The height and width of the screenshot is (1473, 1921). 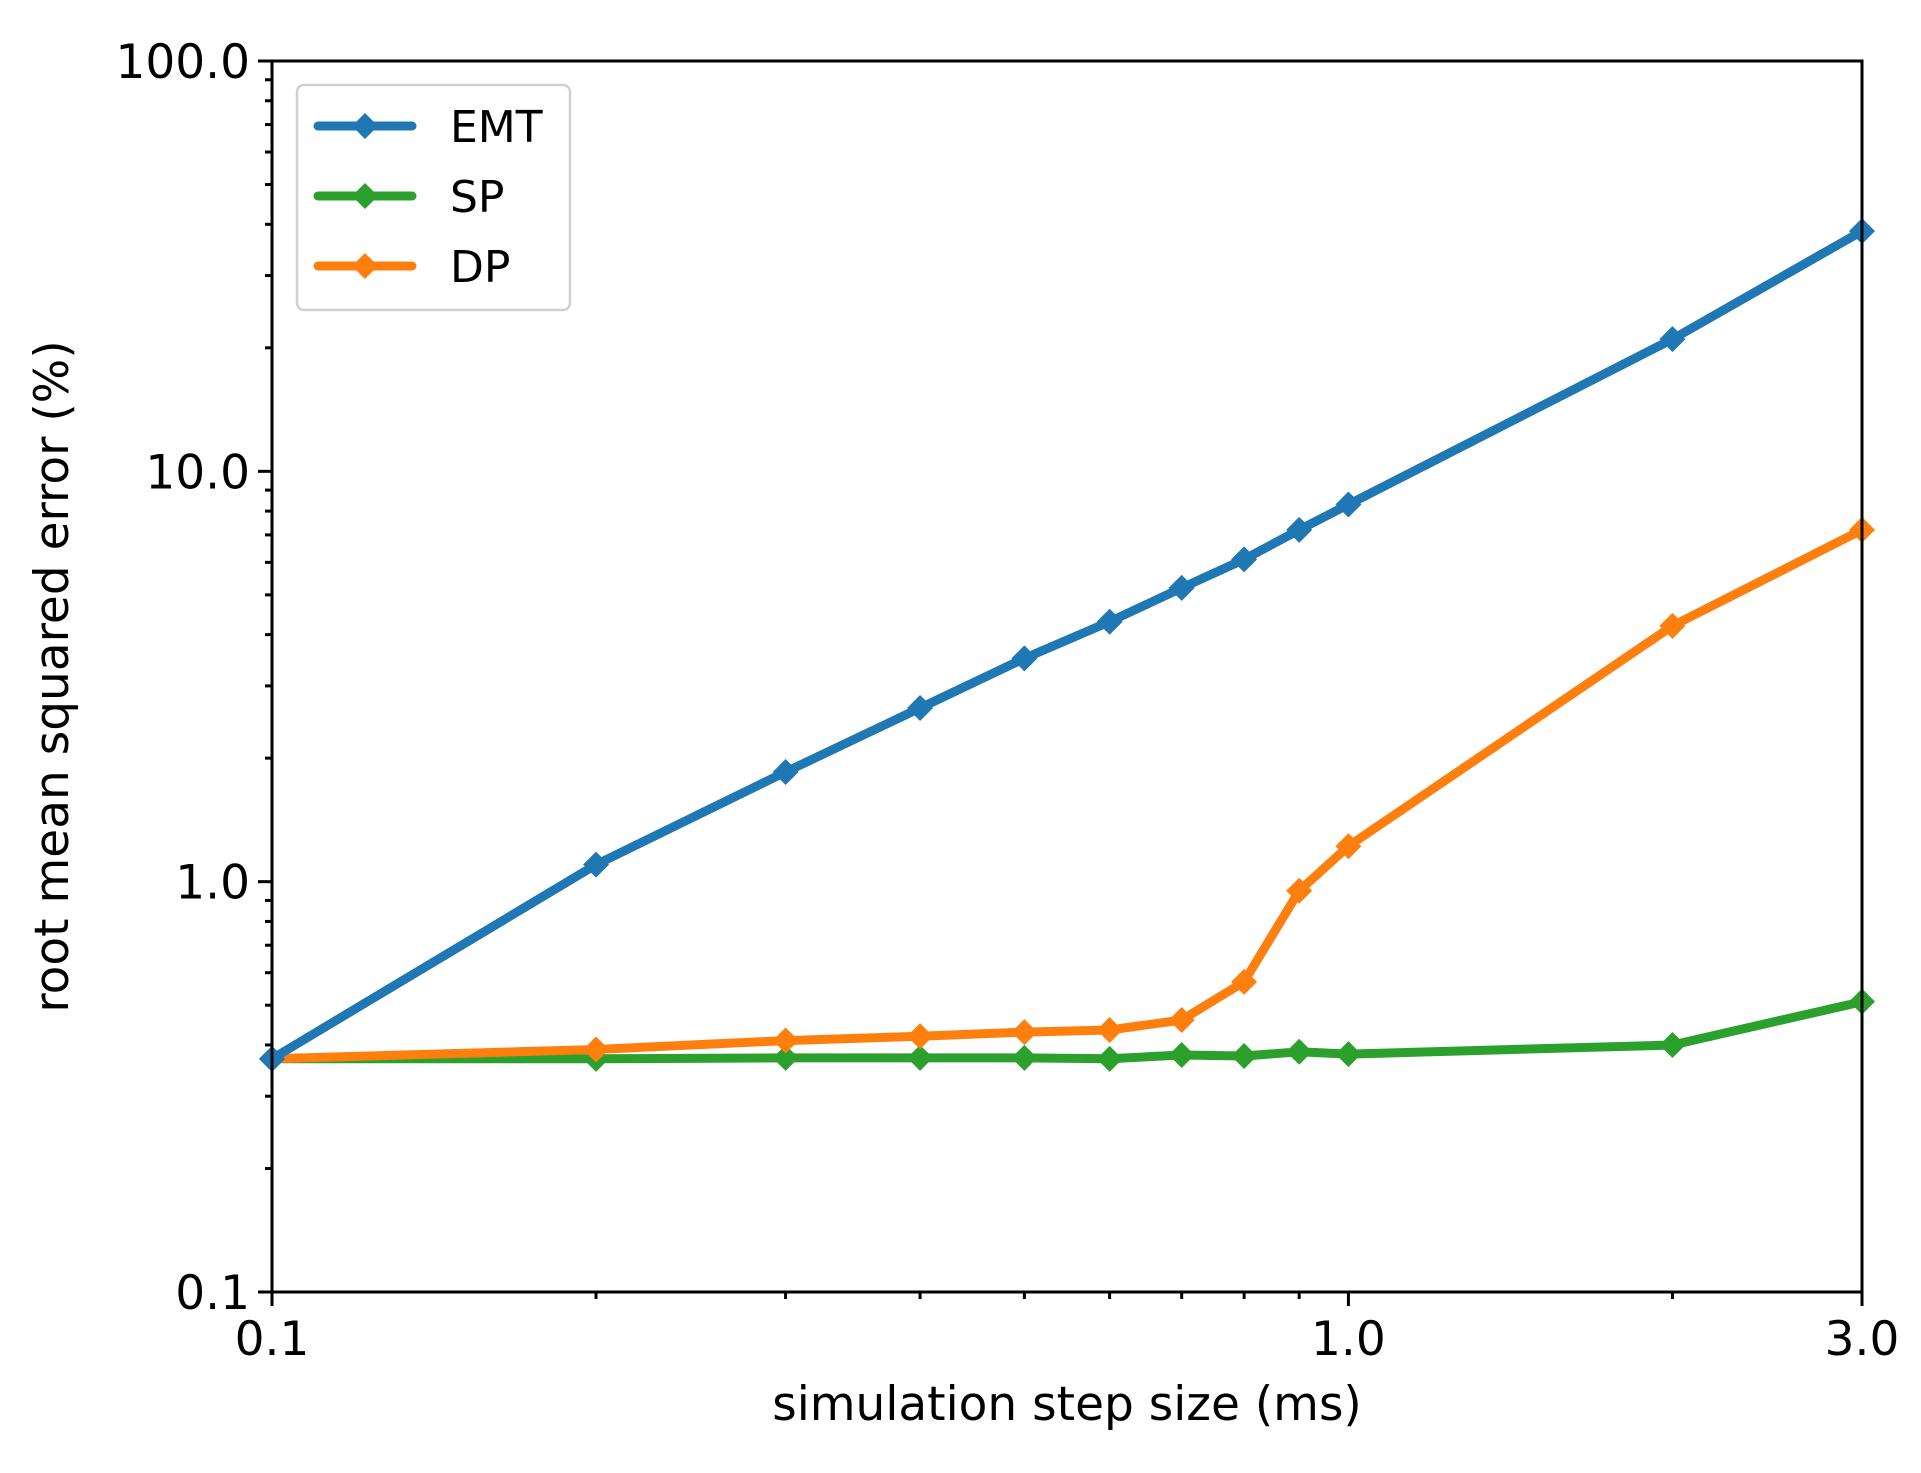 I want to click on y-axis-label: root mean squared error (%), so click(x=52, y=676).